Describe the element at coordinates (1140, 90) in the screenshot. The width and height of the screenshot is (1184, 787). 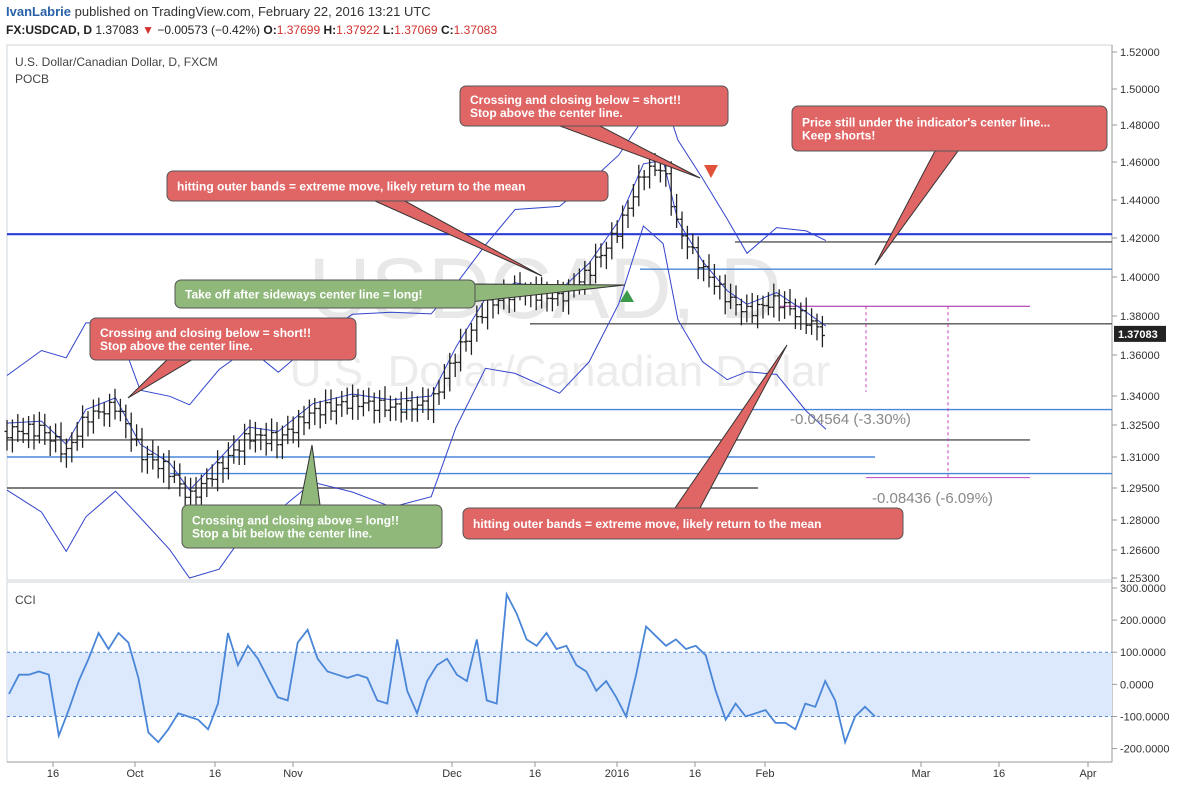
I see `price-tick-label: 1.50000` at that location.